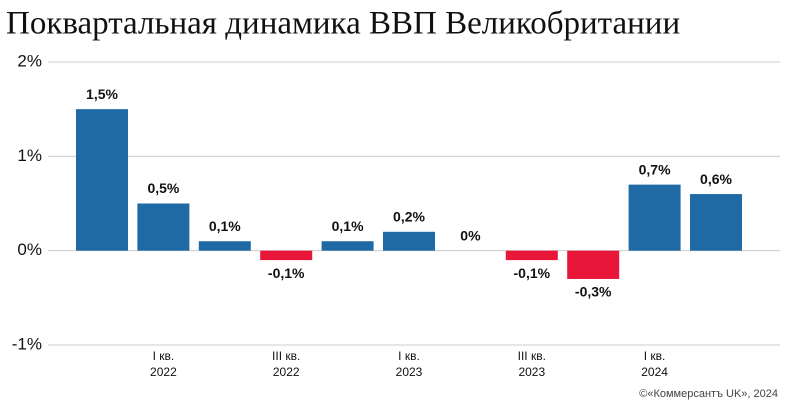  What do you see at coordinates (27, 343) in the screenshot?
I see `y-tick-label: -1%` at bounding box center [27, 343].